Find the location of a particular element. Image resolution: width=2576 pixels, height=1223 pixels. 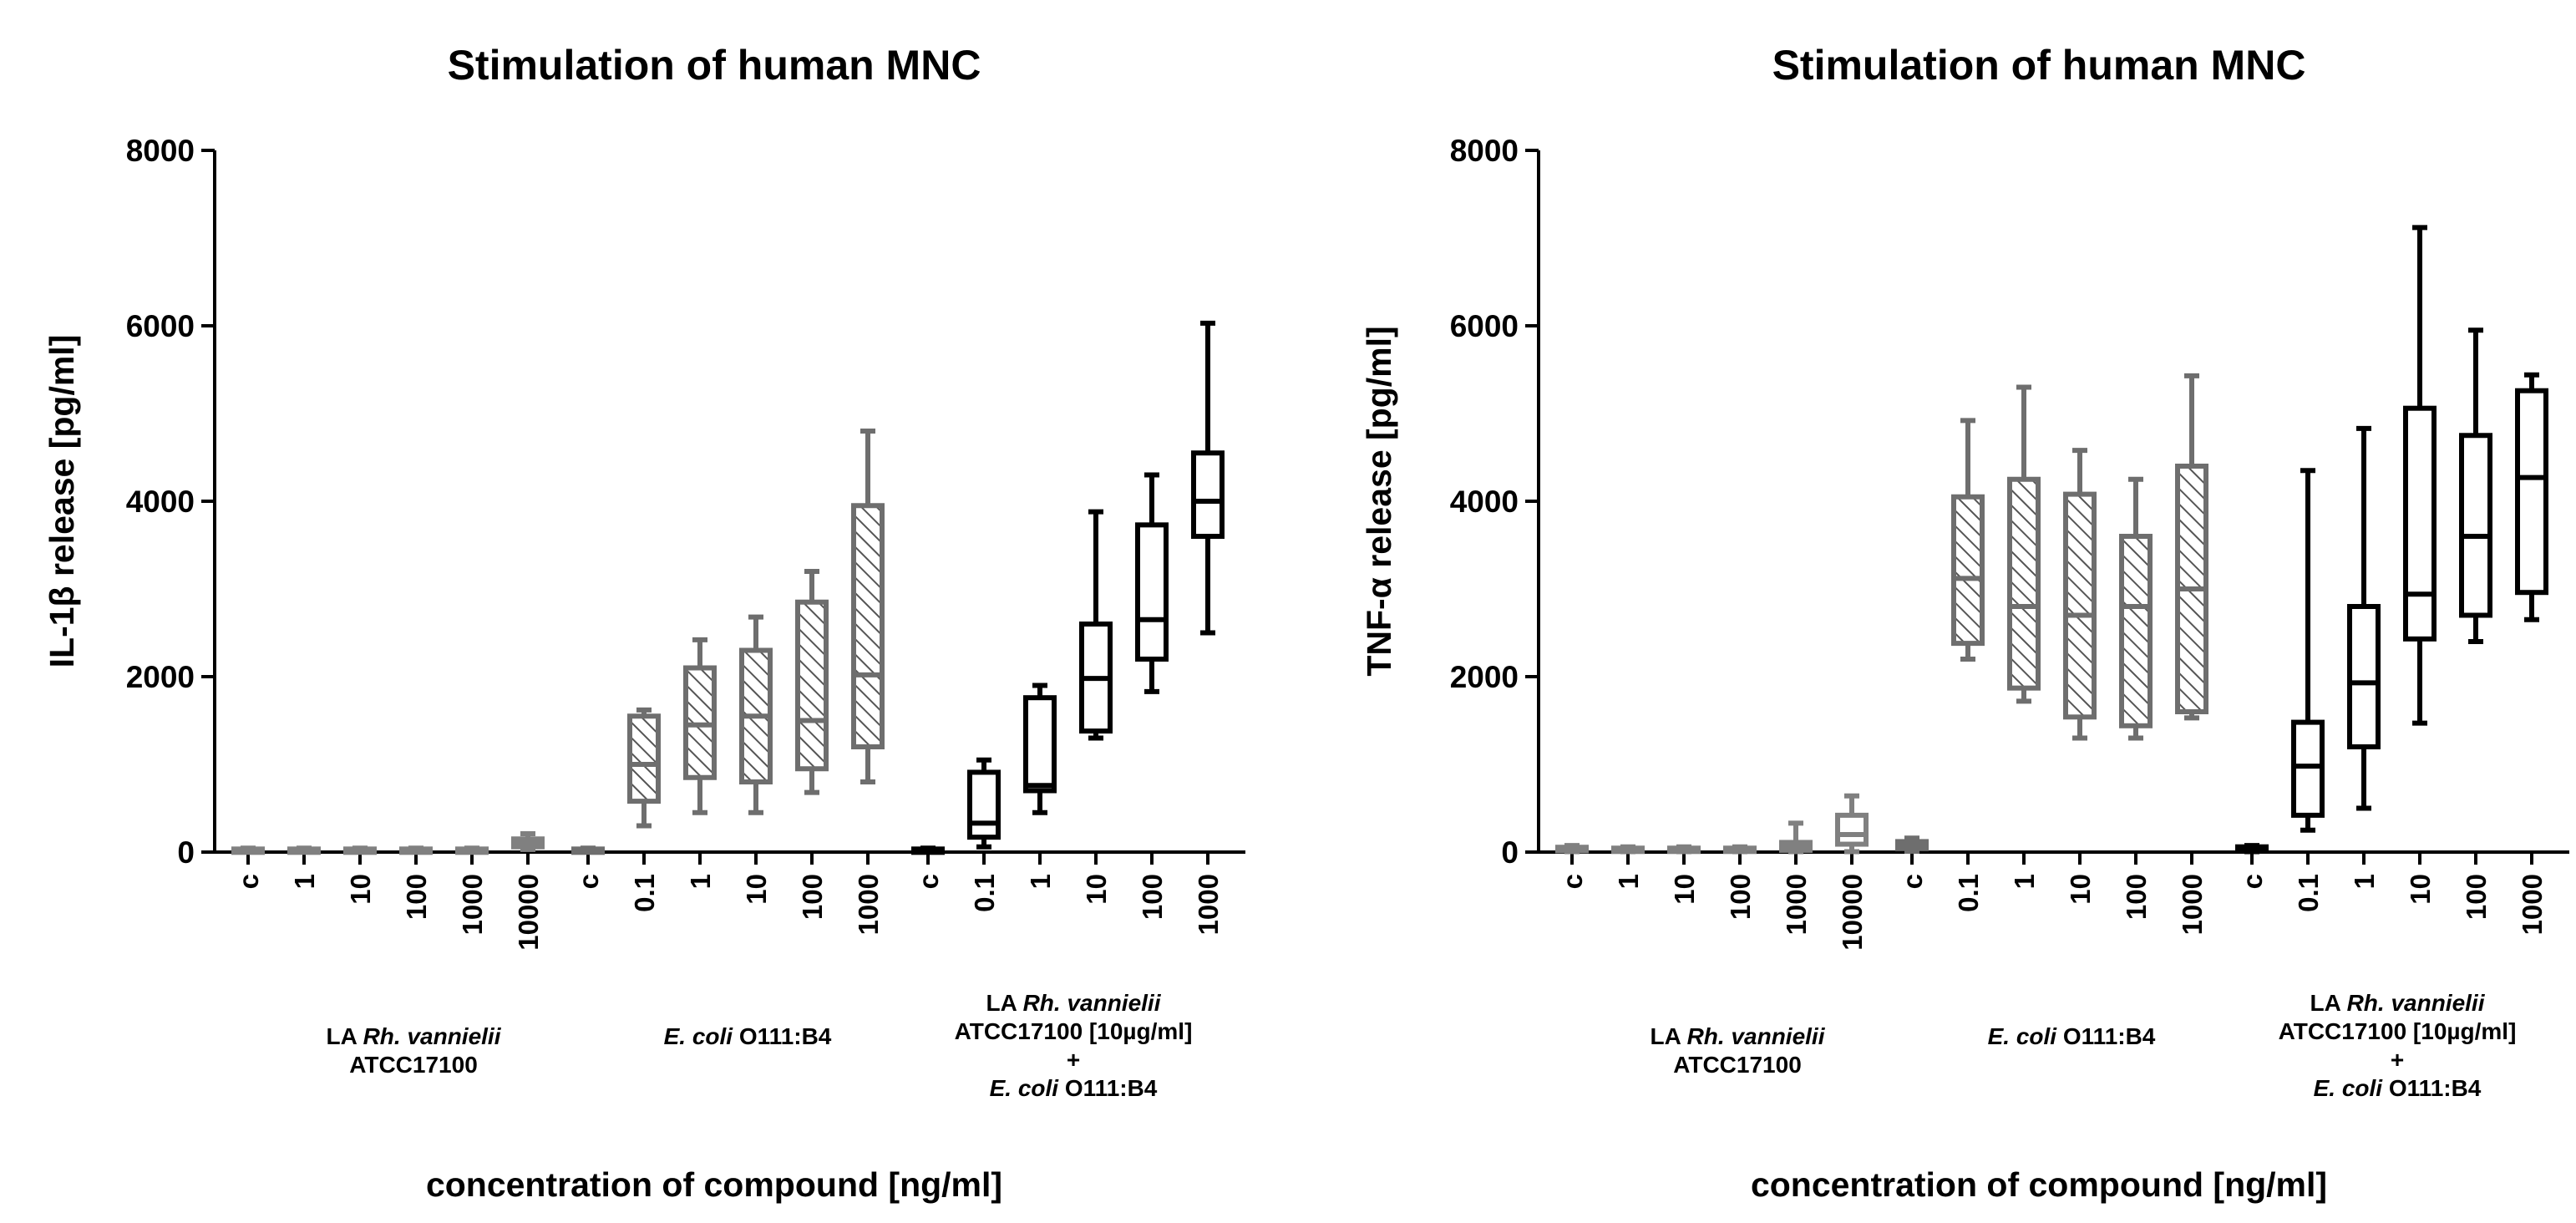

y-tick-label: 8000 is located at coordinates (160, 151).